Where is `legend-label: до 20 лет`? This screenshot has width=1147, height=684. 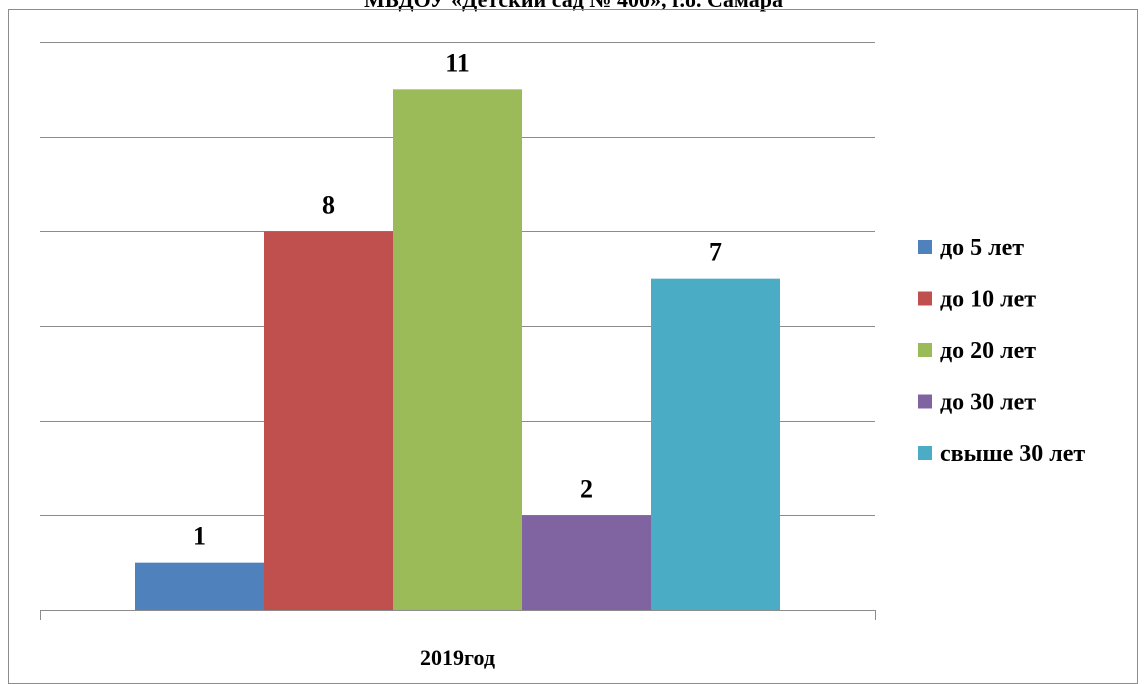
legend-label: до 20 лет is located at coordinates (988, 351).